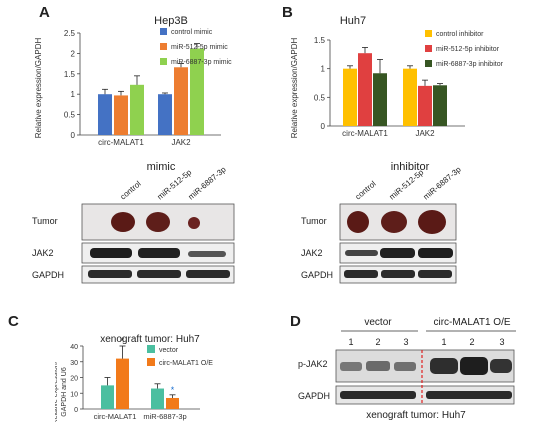 This screenshot has height=429, width=549. What do you see at coordinates (468, 49) in the screenshot?
I see `legend-label: miR-512-5p inhibitor` at bounding box center [468, 49].